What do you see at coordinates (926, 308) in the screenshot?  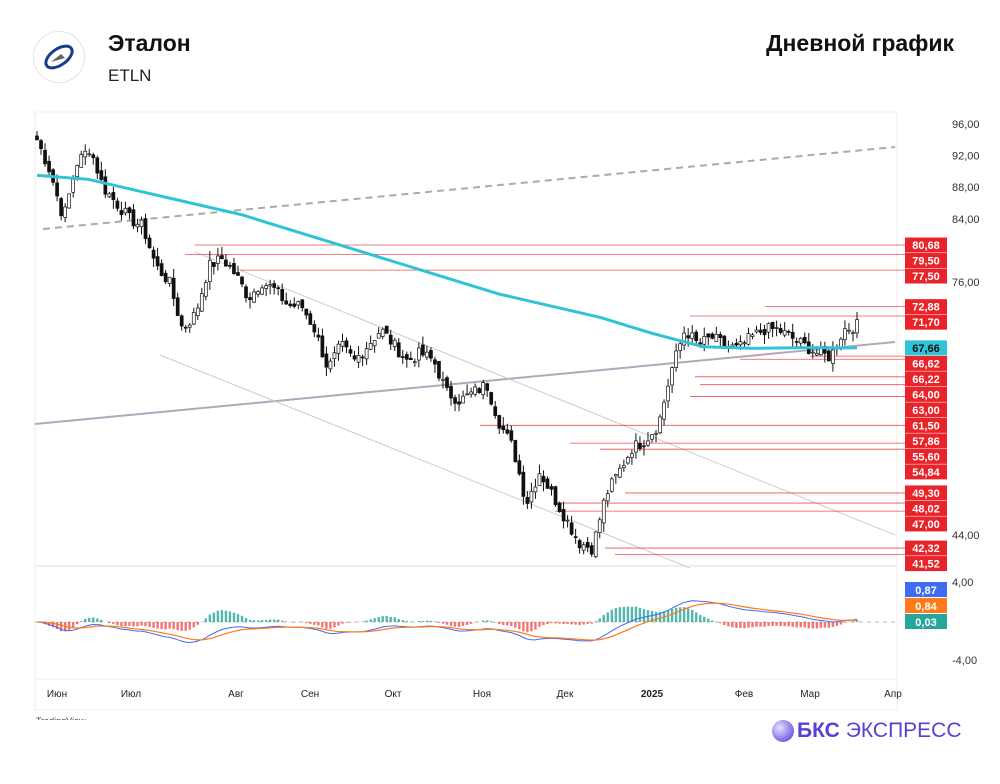 I see `price-label: 72,88` at bounding box center [926, 308].